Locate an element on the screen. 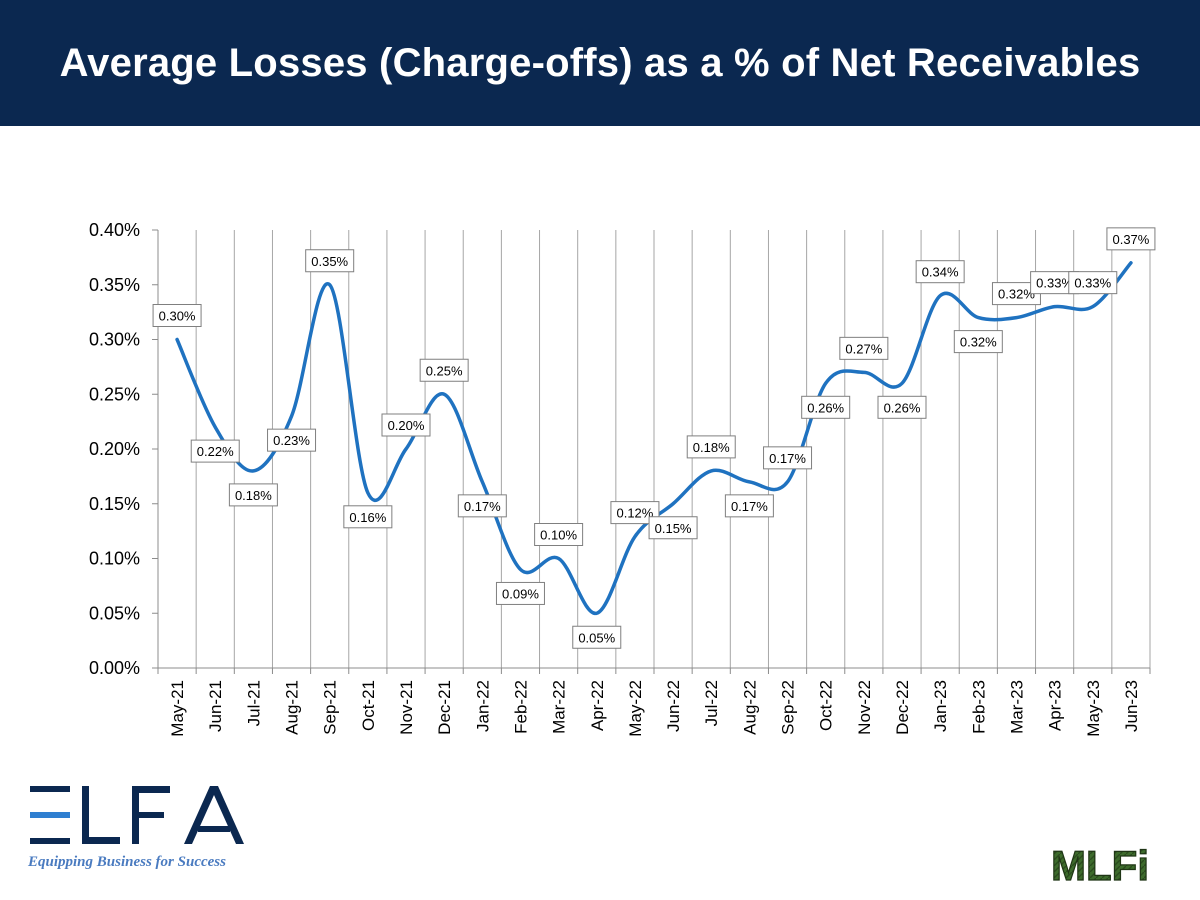 The height and width of the screenshot is (900, 1200). x-tick-label: Feb-22 is located at coordinates (520, 707).